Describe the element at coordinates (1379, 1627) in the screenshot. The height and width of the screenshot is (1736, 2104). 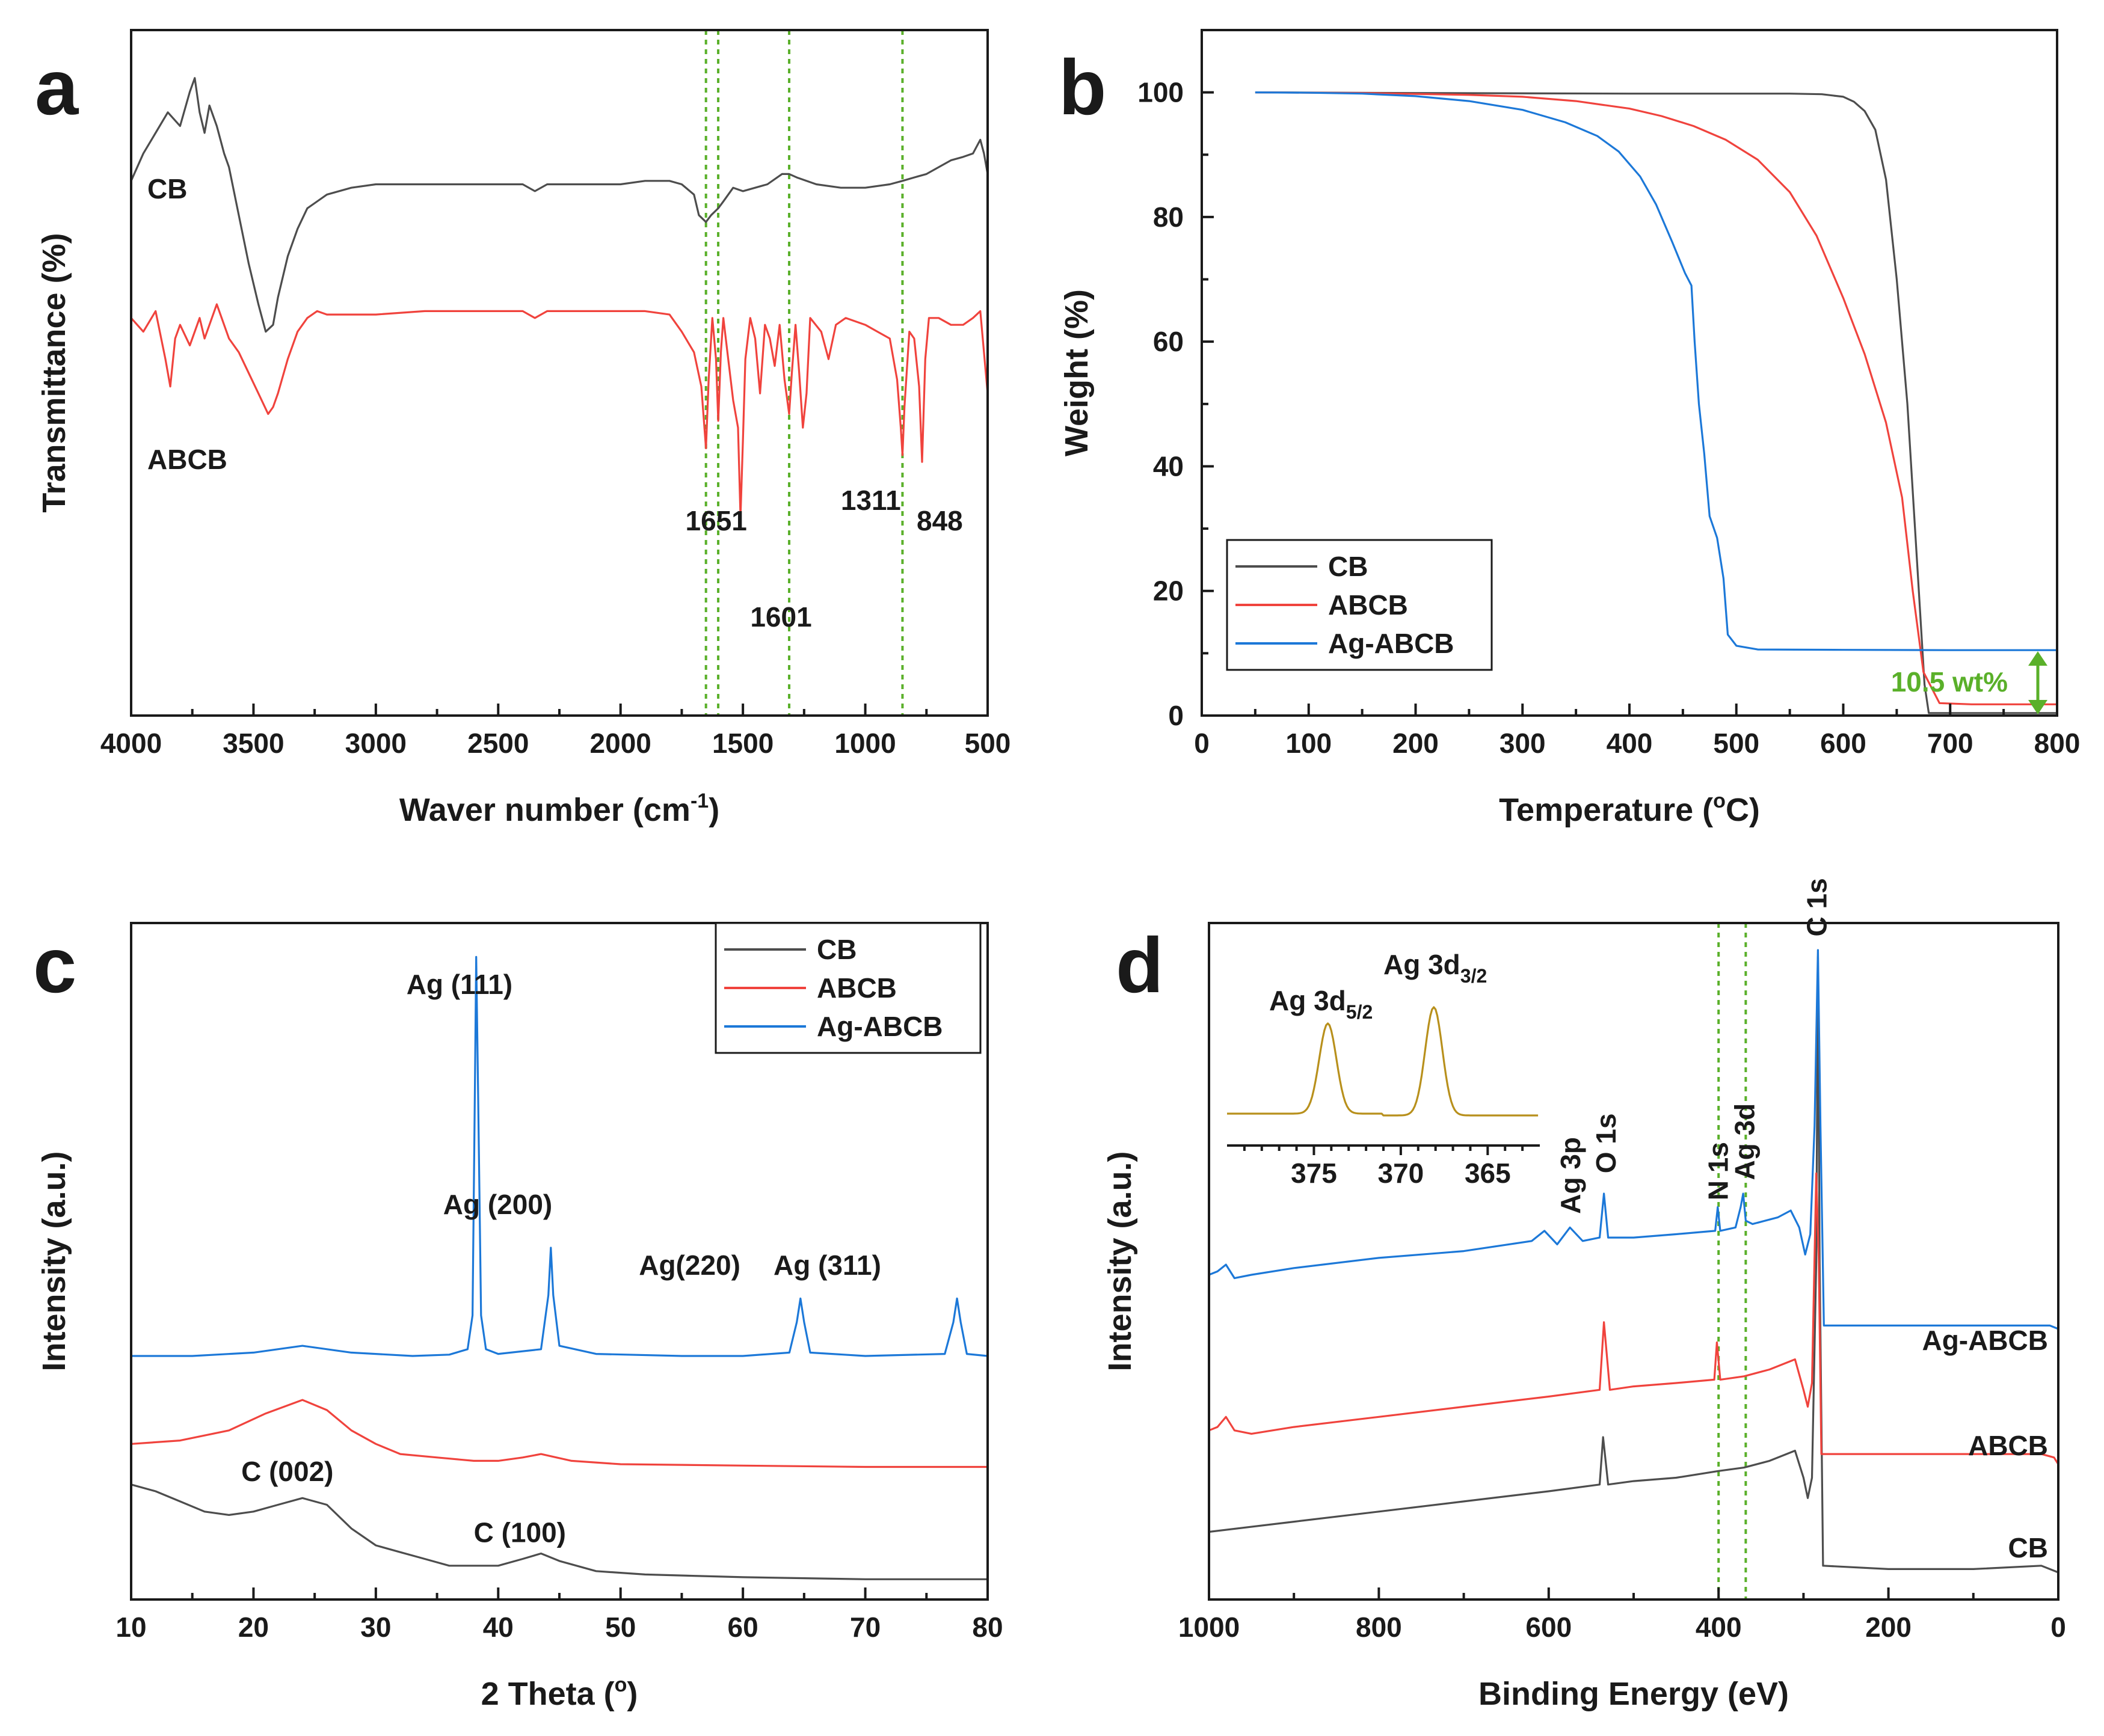
I see `x-tick-label-d: 800` at that location.